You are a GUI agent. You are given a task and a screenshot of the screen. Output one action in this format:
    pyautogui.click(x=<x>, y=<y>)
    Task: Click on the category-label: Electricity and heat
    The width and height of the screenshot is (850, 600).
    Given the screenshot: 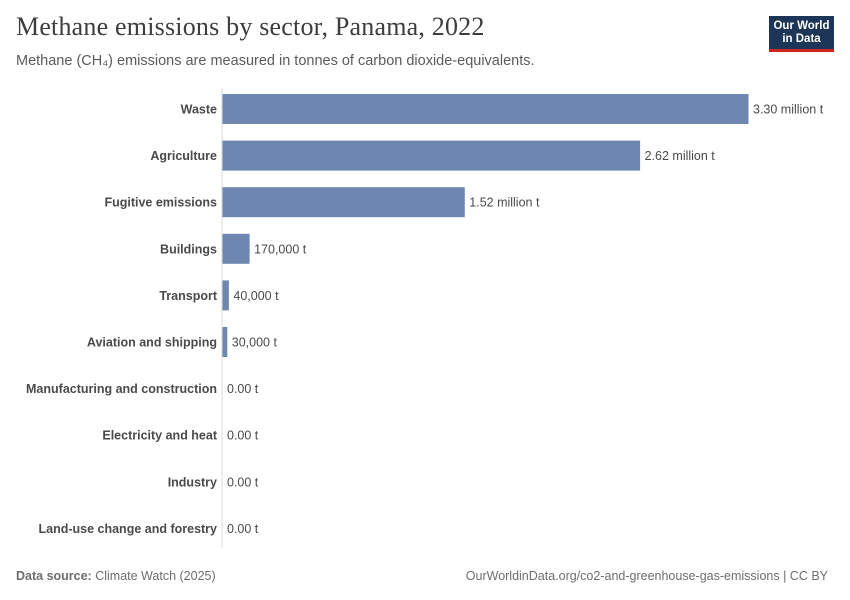 What is the action you would take?
    pyautogui.click(x=159, y=436)
    